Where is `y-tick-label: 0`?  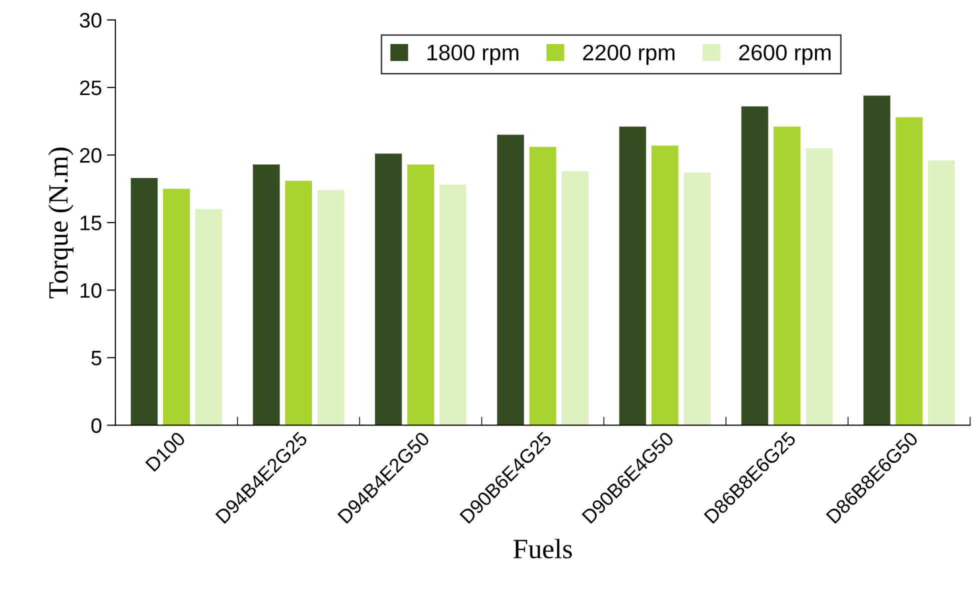 y-tick-label: 0 is located at coordinates (96, 425).